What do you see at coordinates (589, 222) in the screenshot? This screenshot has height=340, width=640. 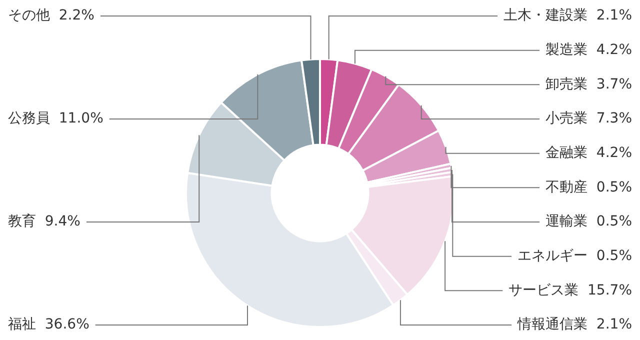 I see `slice-label: 運輸業 0.5%` at bounding box center [589, 222].